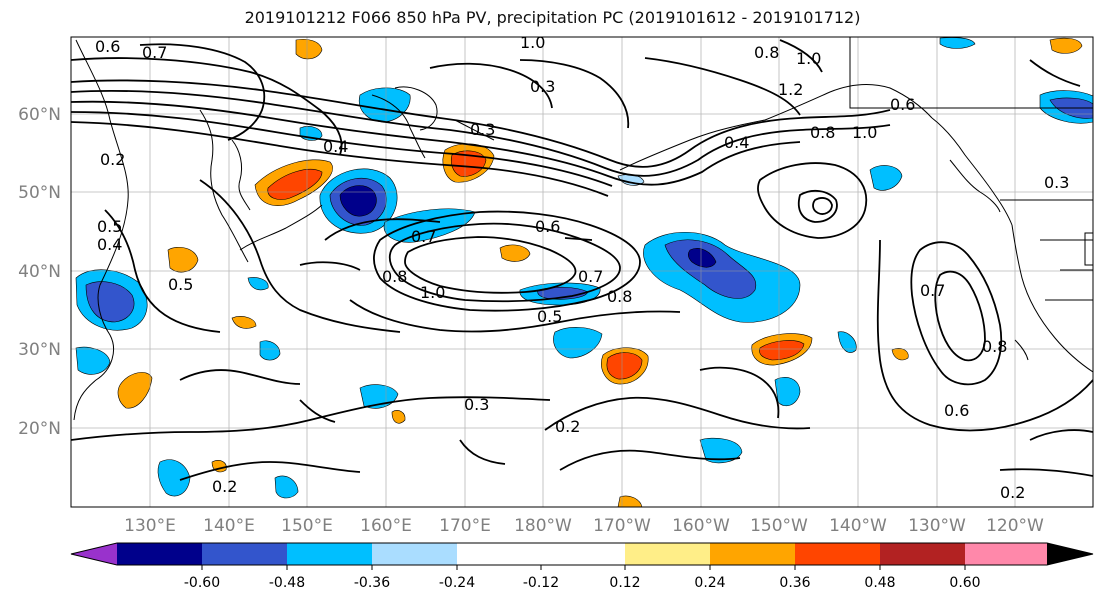 This screenshot has height=601, width=1105. I want to click on lon-label: 130°E, so click(150, 526).